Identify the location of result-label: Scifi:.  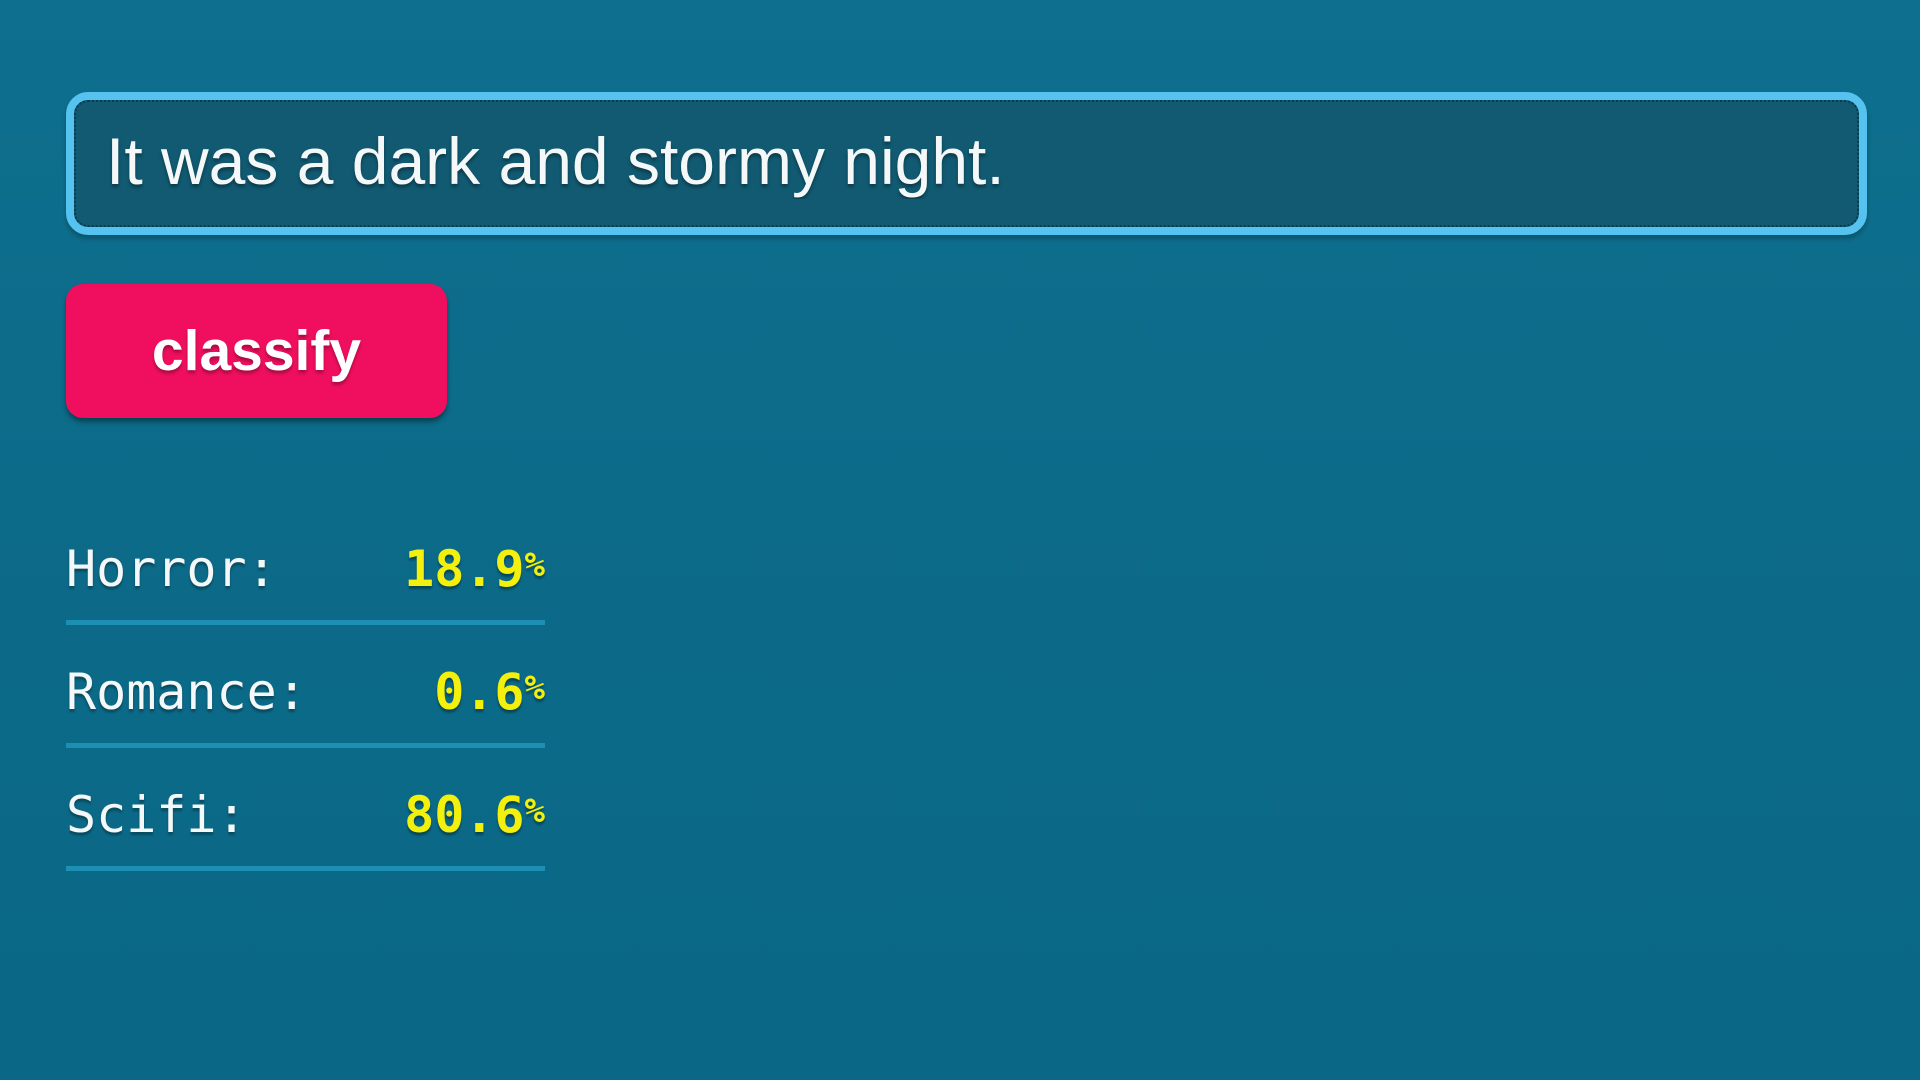
(156, 815).